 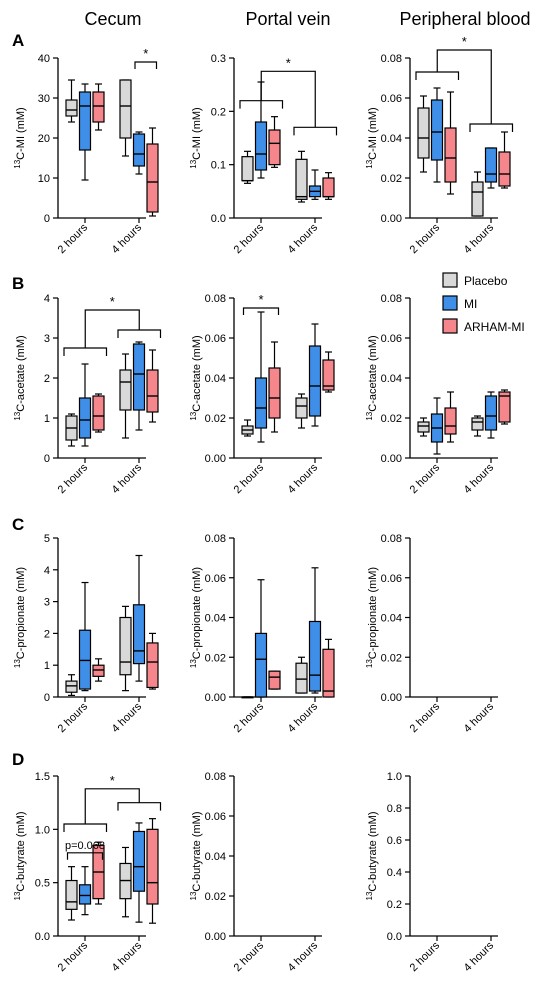 What do you see at coordinates (218, 59) in the screenshot?
I see `y-tick-label: 0.3` at bounding box center [218, 59].